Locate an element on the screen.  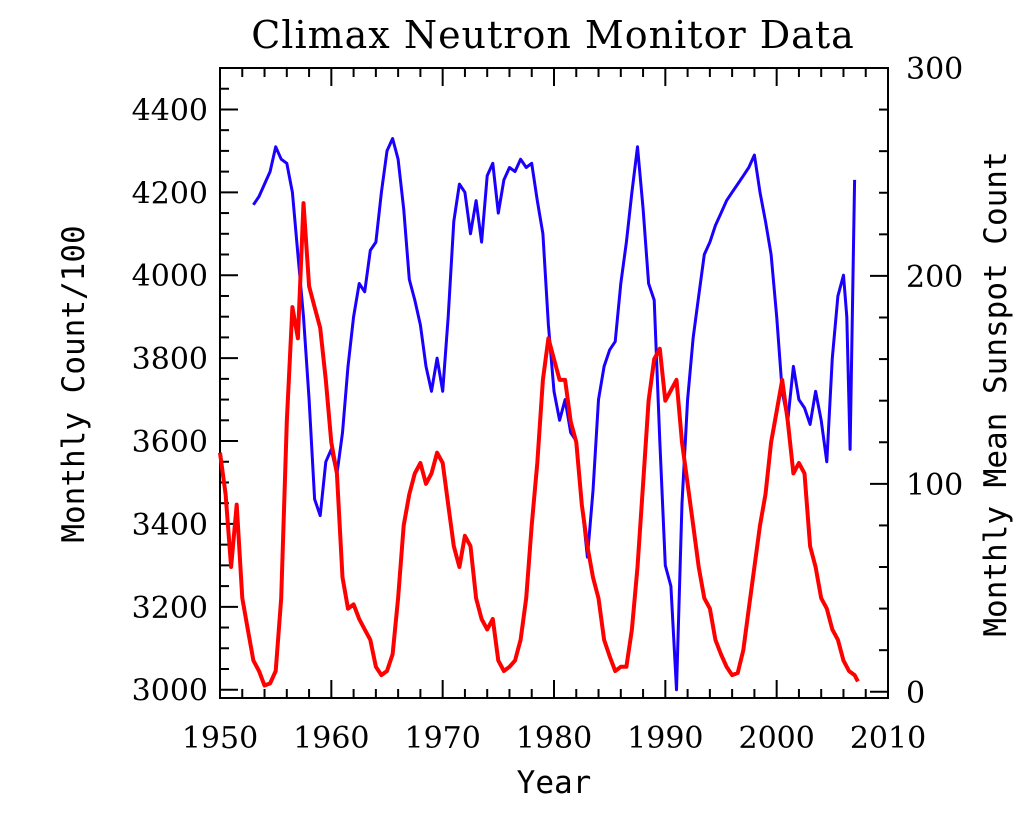
y-left-tick-label: 4200 is located at coordinates (170, 193).